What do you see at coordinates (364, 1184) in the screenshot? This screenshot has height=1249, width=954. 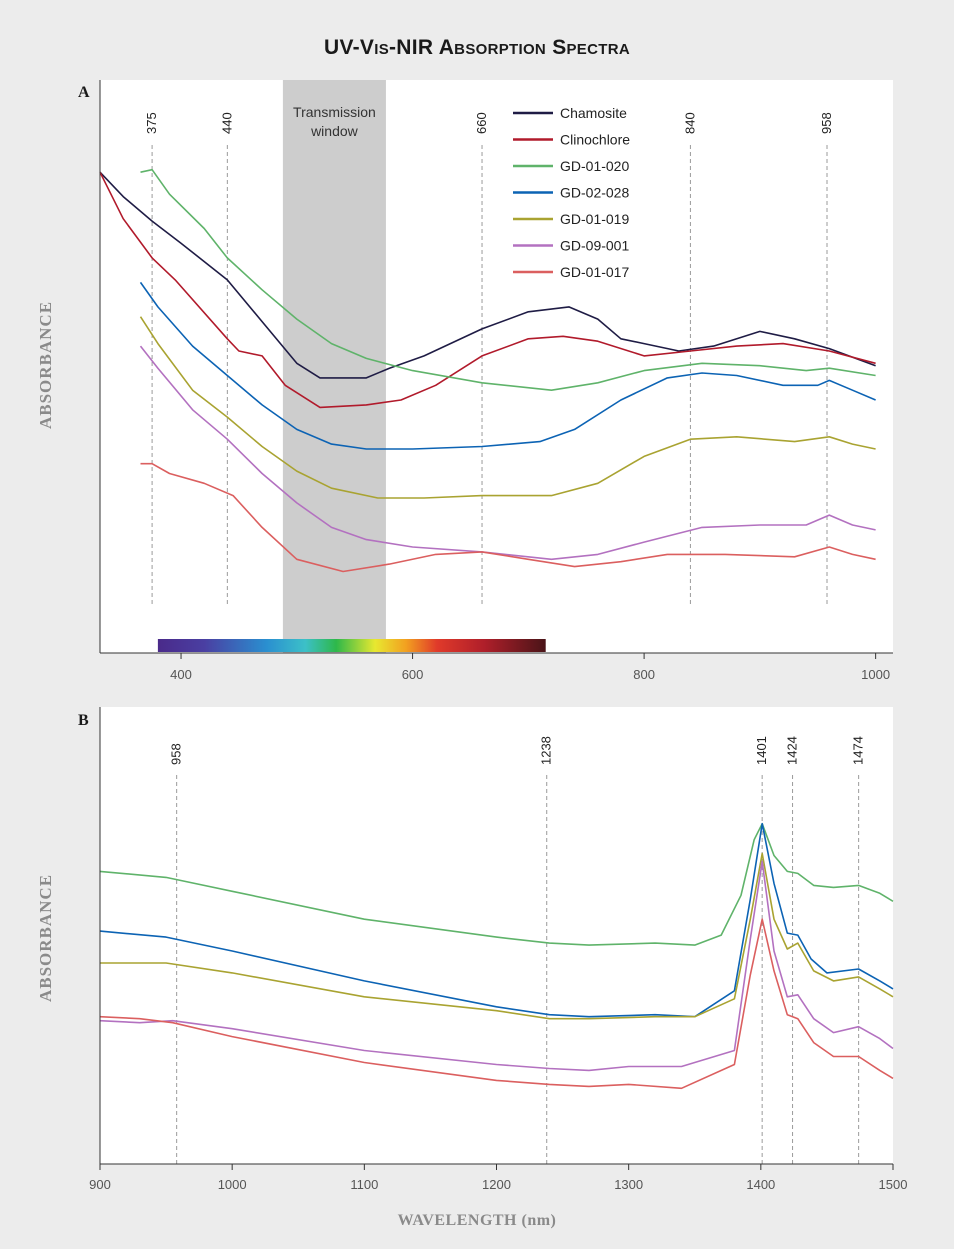 I see `panel-b-tick-label-1100: 1100` at bounding box center [364, 1184].